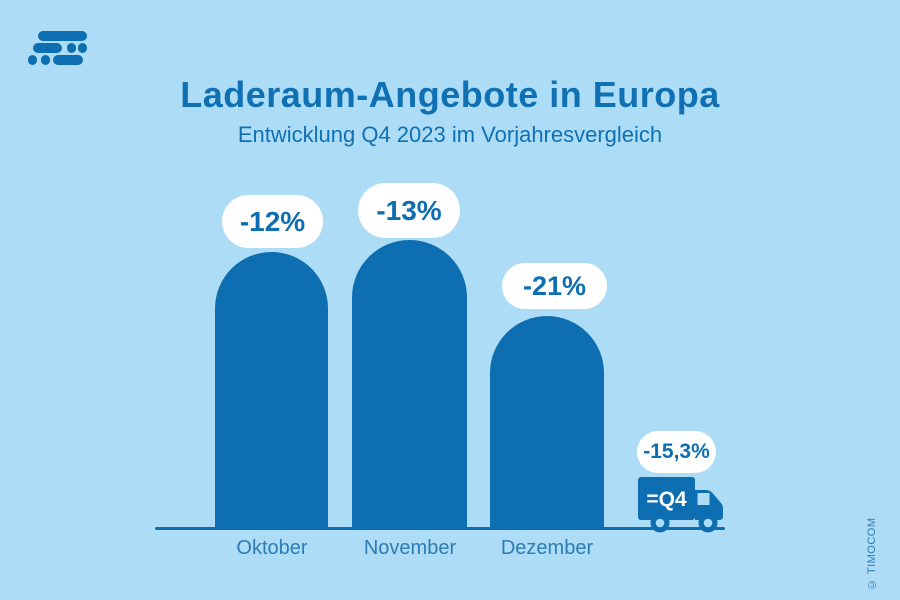  I want to click on value-badge-dezember: -21%, so click(554, 286).